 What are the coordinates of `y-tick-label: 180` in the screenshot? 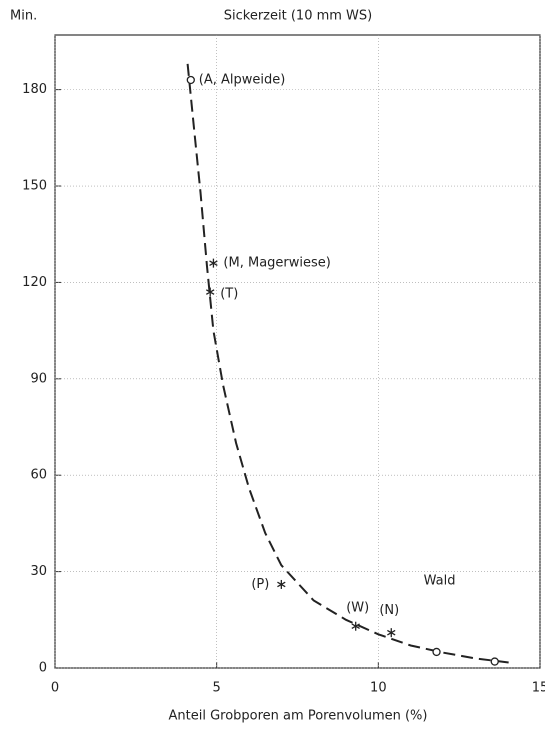 It's located at (34, 89).